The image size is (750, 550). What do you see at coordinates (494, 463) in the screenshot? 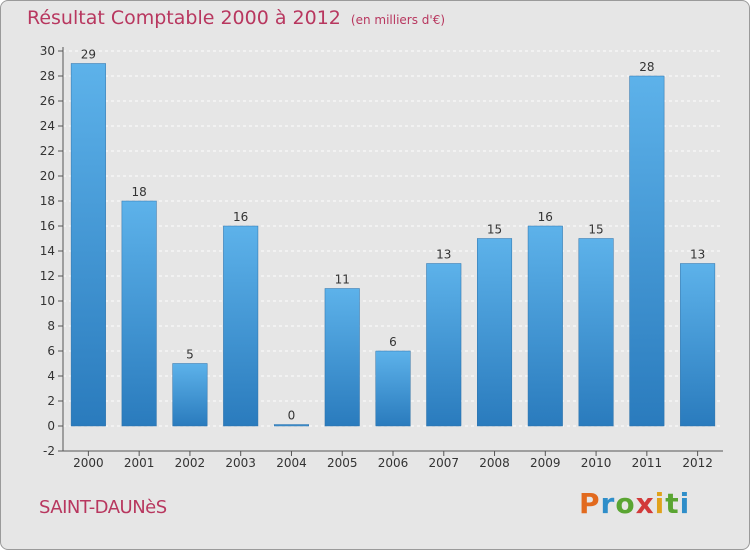
I see `x-tick-label-2008: 2008` at bounding box center [494, 463].